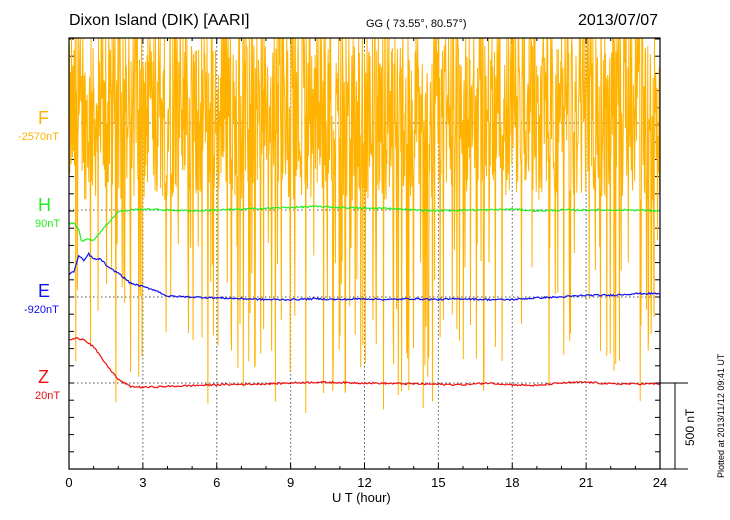 This screenshot has height=520, width=730. Describe the element at coordinates (416, 24) in the screenshot. I see `coordinates: GG ( 73.55°, 80.57°)` at that location.